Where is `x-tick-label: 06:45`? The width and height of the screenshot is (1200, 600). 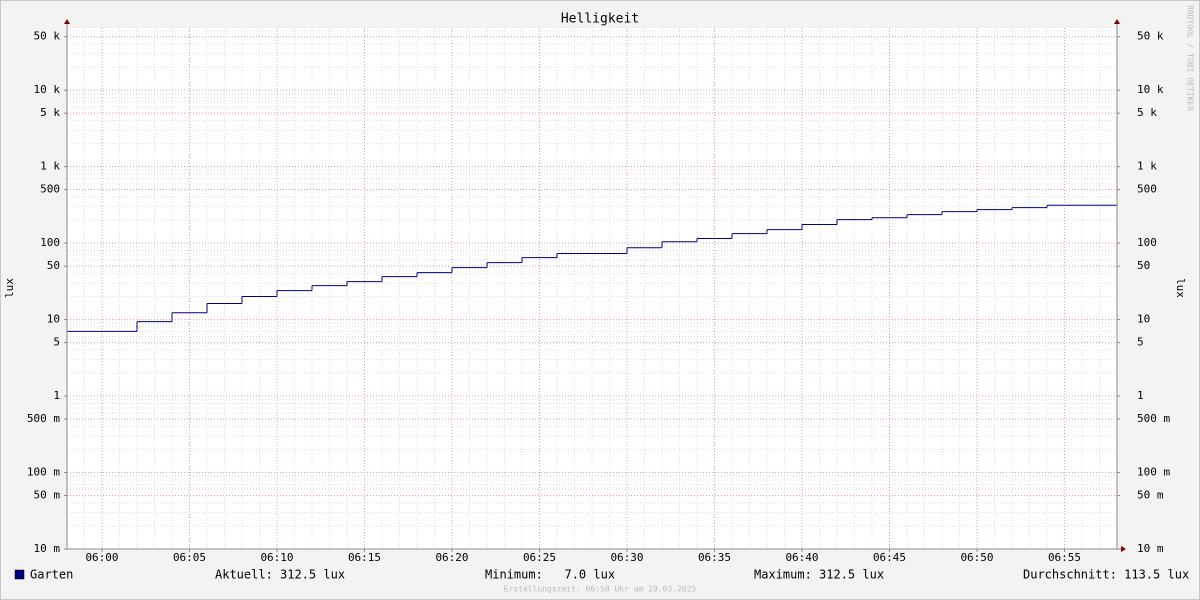
x-tick-label: 06:45 is located at coordinates (889, 557).